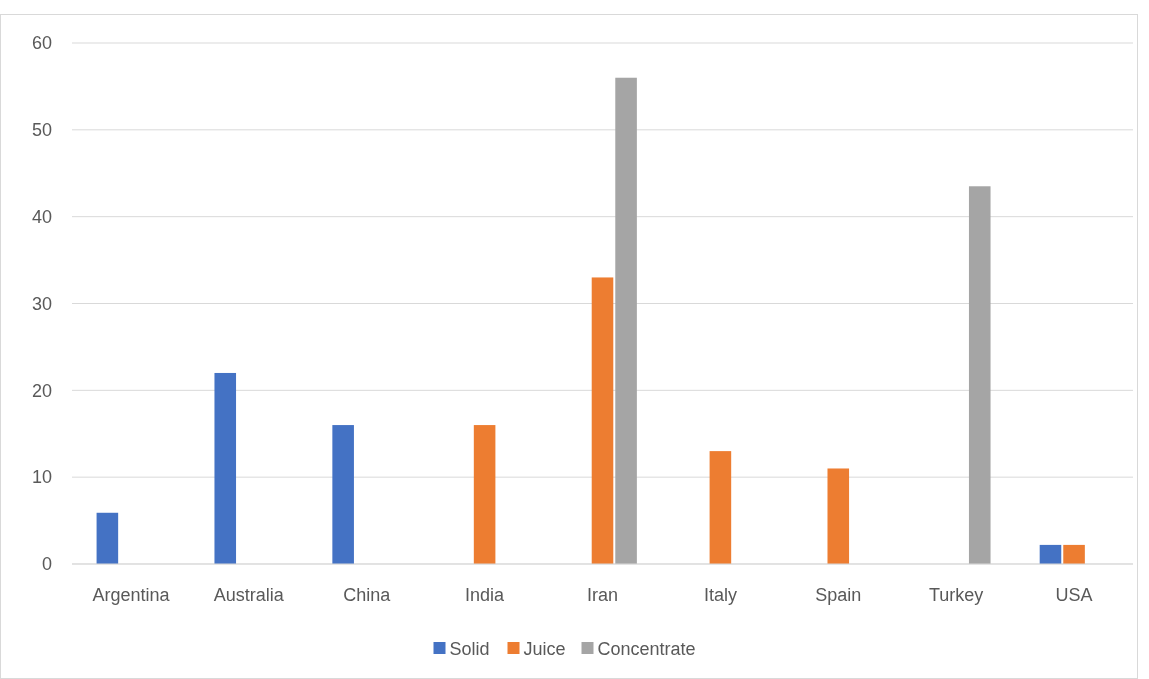  Describe the element at coordinates (41, 477) in the screenshot. I see `y-tick-label: 10` at that location.